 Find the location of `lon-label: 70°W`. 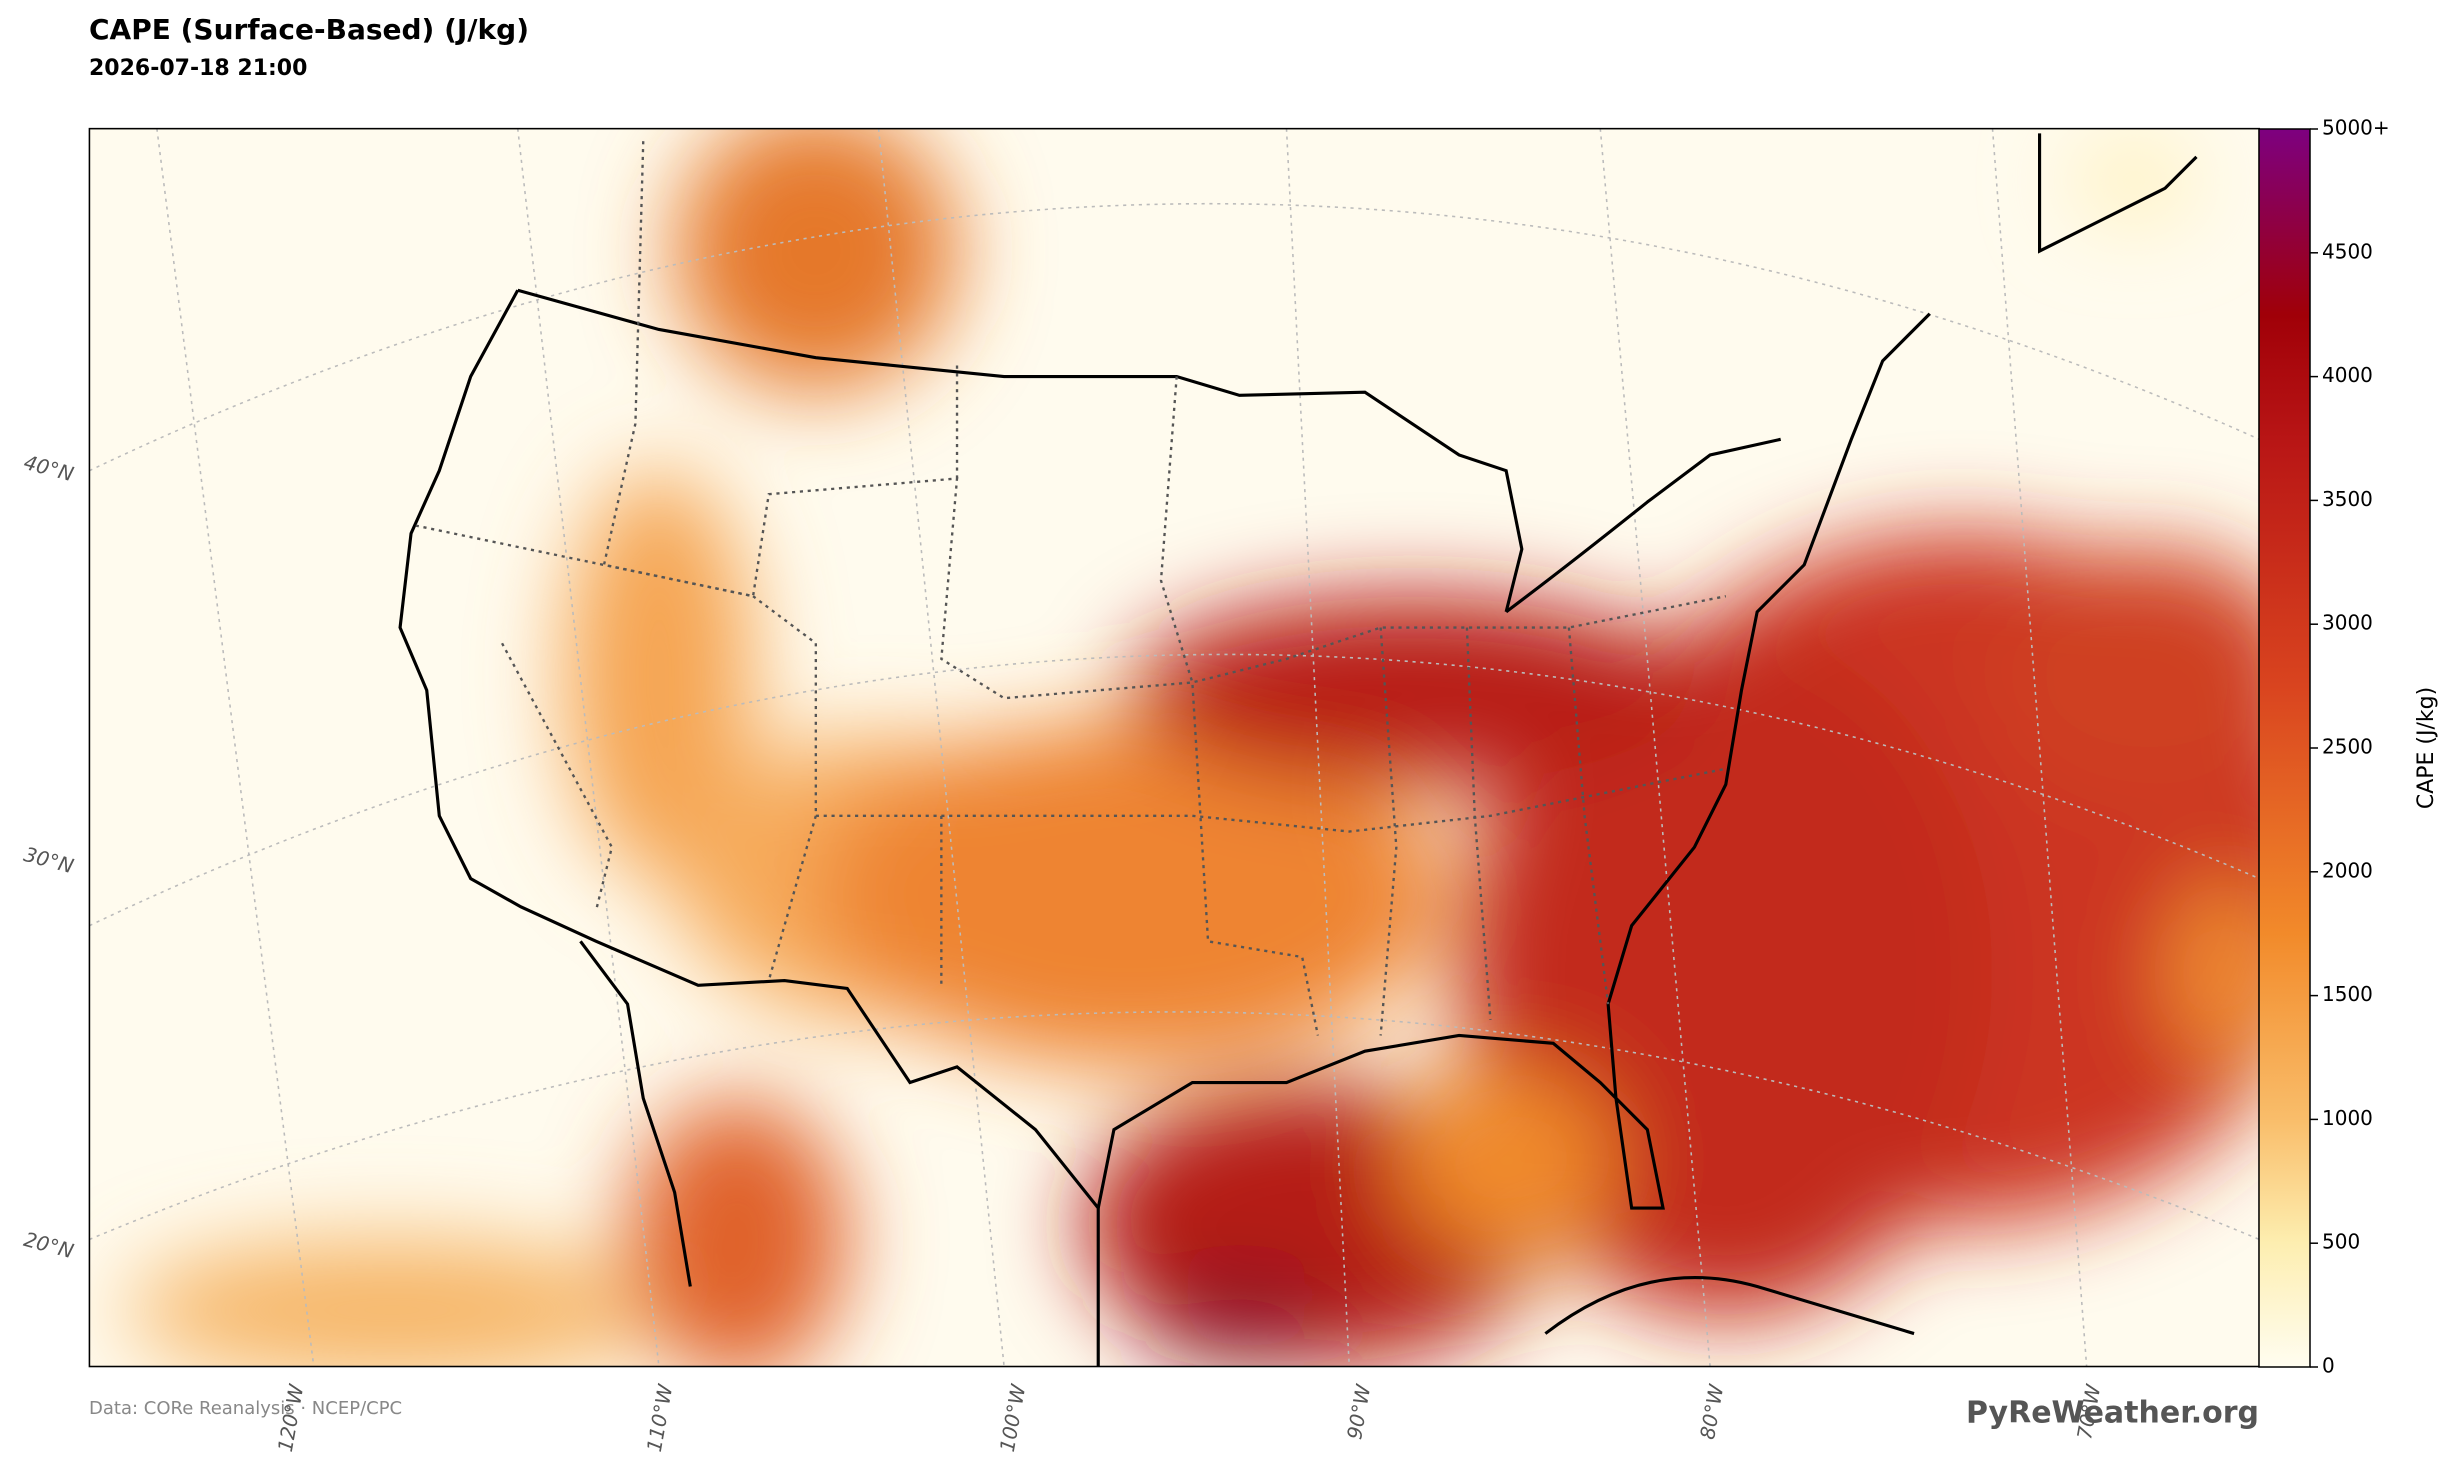

lon-label: 70°W is located at coordinates (2088, 1411).